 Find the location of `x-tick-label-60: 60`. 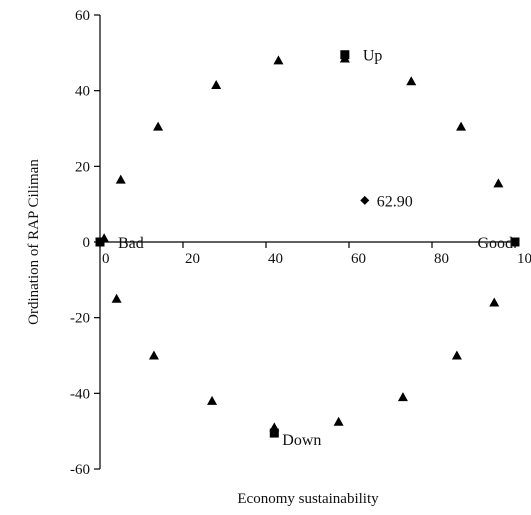

x-tick-label-60: 60 is located at coordinates (358, 259).